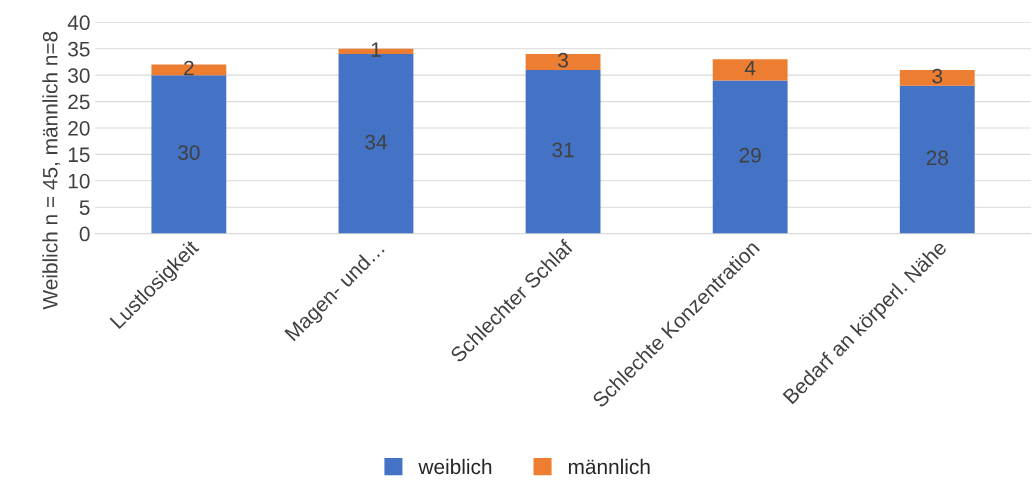 This screenshot has height=497, width=1036. What do you see at coordinates (455, 466) in the screenshot?
I see `legend-label: weiblich` at bounding box center [455, 466].